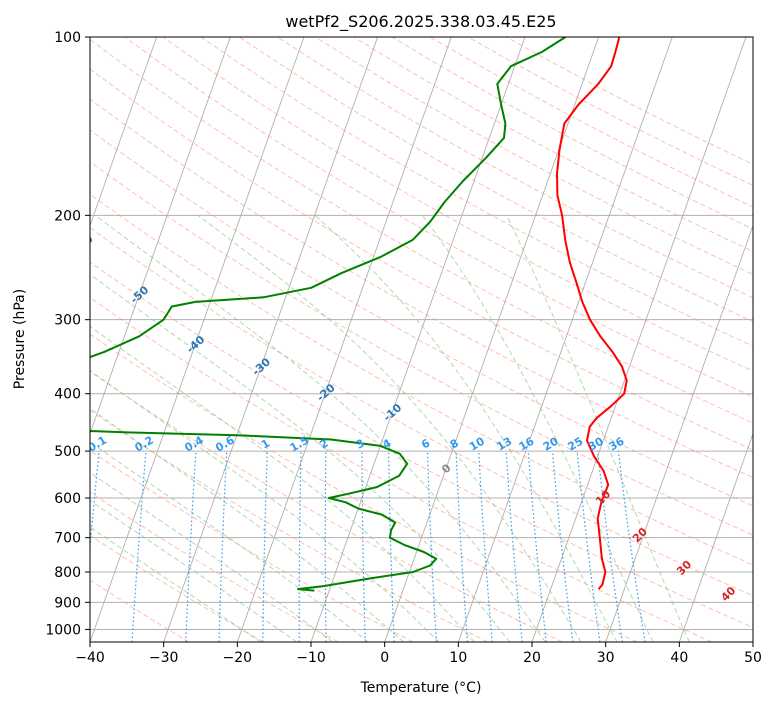 The width and height of the screenshot is (775, 708). What do you see at coordinates (384, 658) in the screenshot?
I see `x-tick-label: 0` at bounding box center [384, 658].